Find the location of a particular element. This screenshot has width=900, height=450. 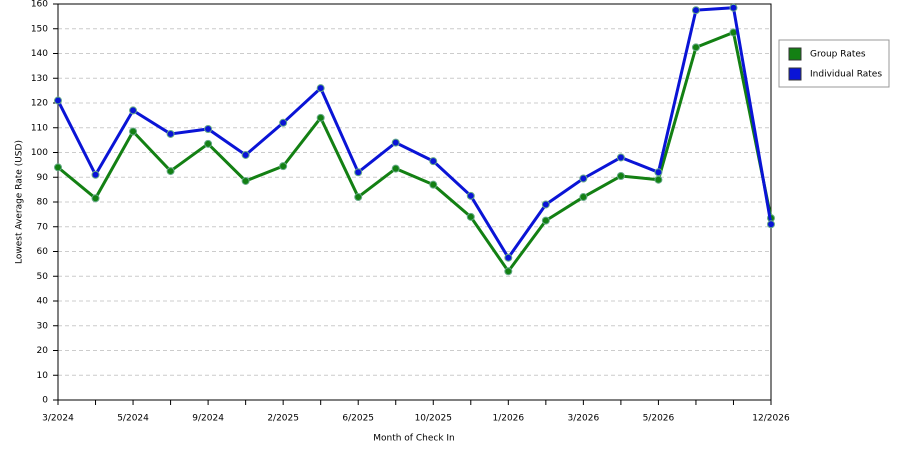

y-tick-label: 50 is located at coordinates (43, 277).